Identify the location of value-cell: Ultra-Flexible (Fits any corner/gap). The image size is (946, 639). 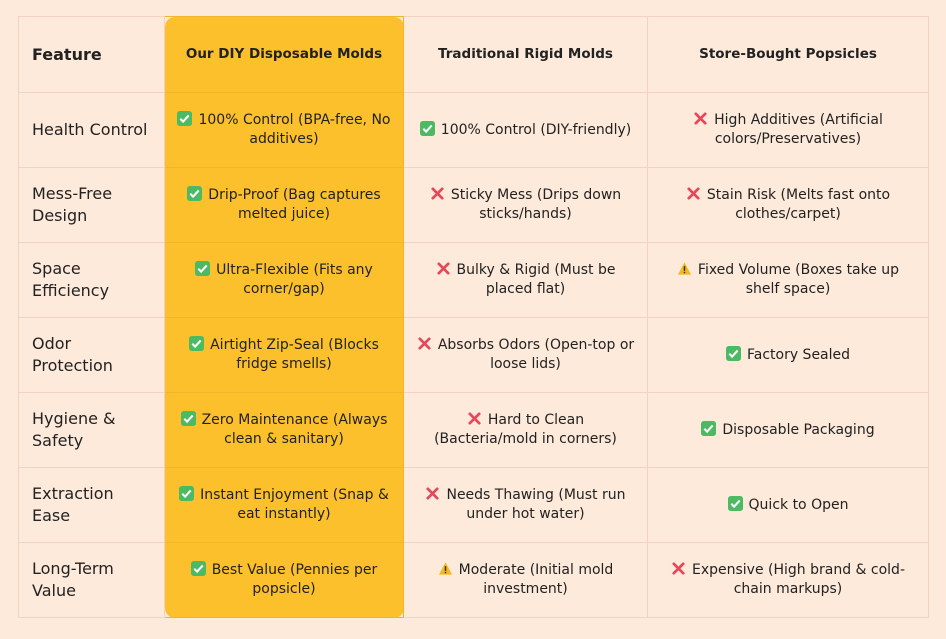
(284, 280).